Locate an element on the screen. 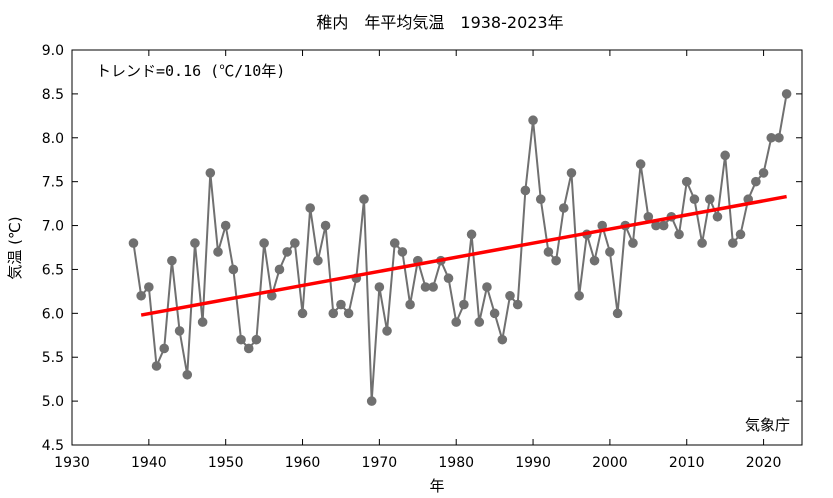 The image size is (833, 498). x-tick-label: 1960 is located at coordinates (303, 463).